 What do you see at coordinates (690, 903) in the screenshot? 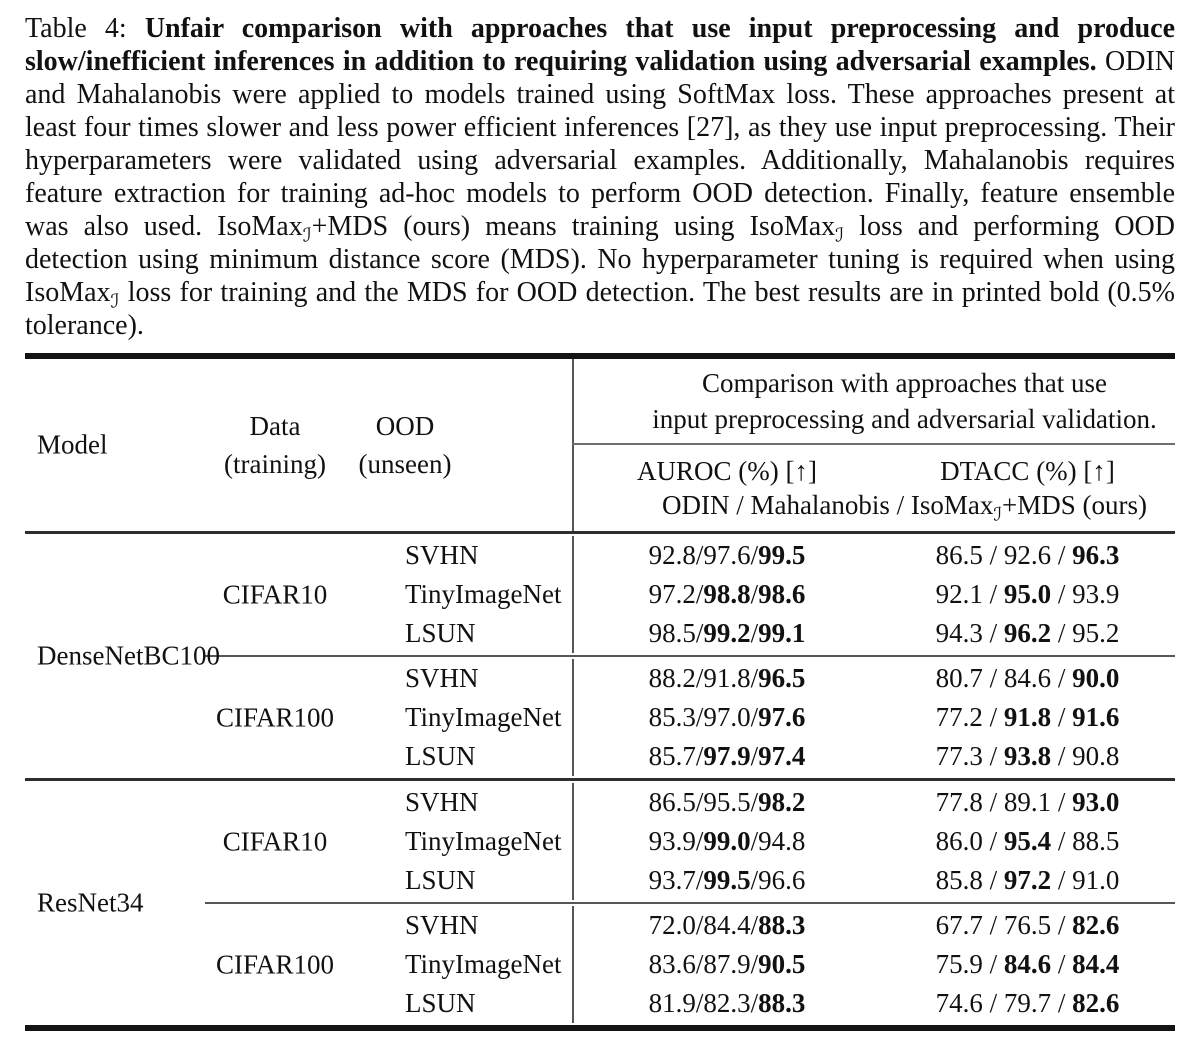
I see `block-divider-rule` at bounding box center [690, 903].